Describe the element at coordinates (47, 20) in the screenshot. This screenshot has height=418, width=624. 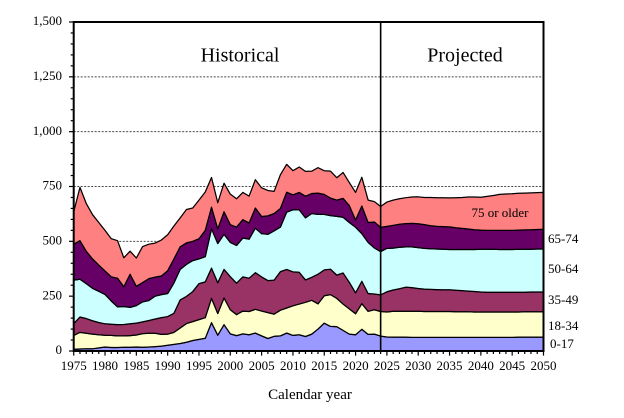
I see `svg-text: 1,500` at that location.